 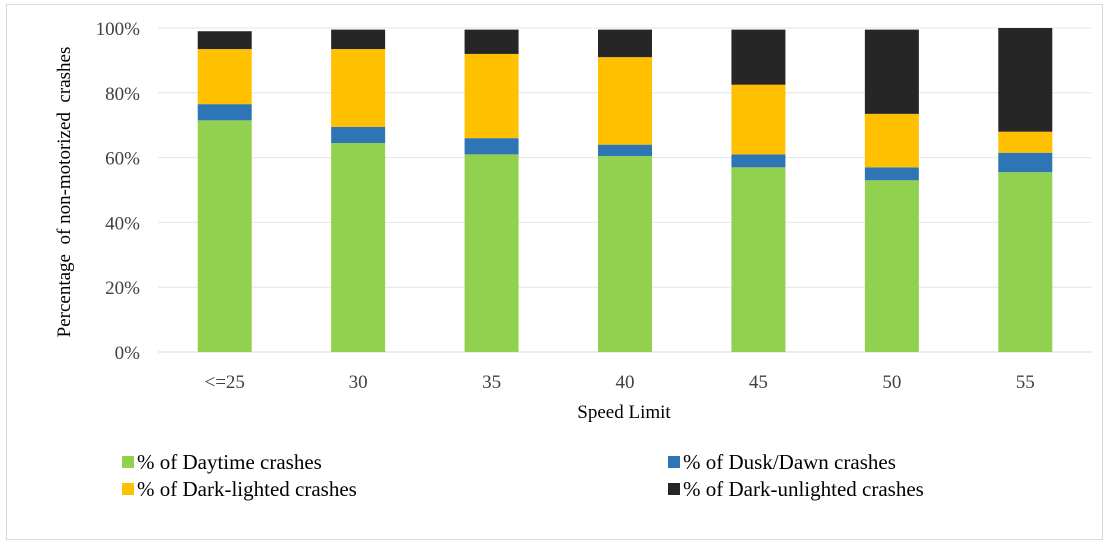 I want to click on legend-label: % of Dark-lighted crashes, so click(x=247, y=489).